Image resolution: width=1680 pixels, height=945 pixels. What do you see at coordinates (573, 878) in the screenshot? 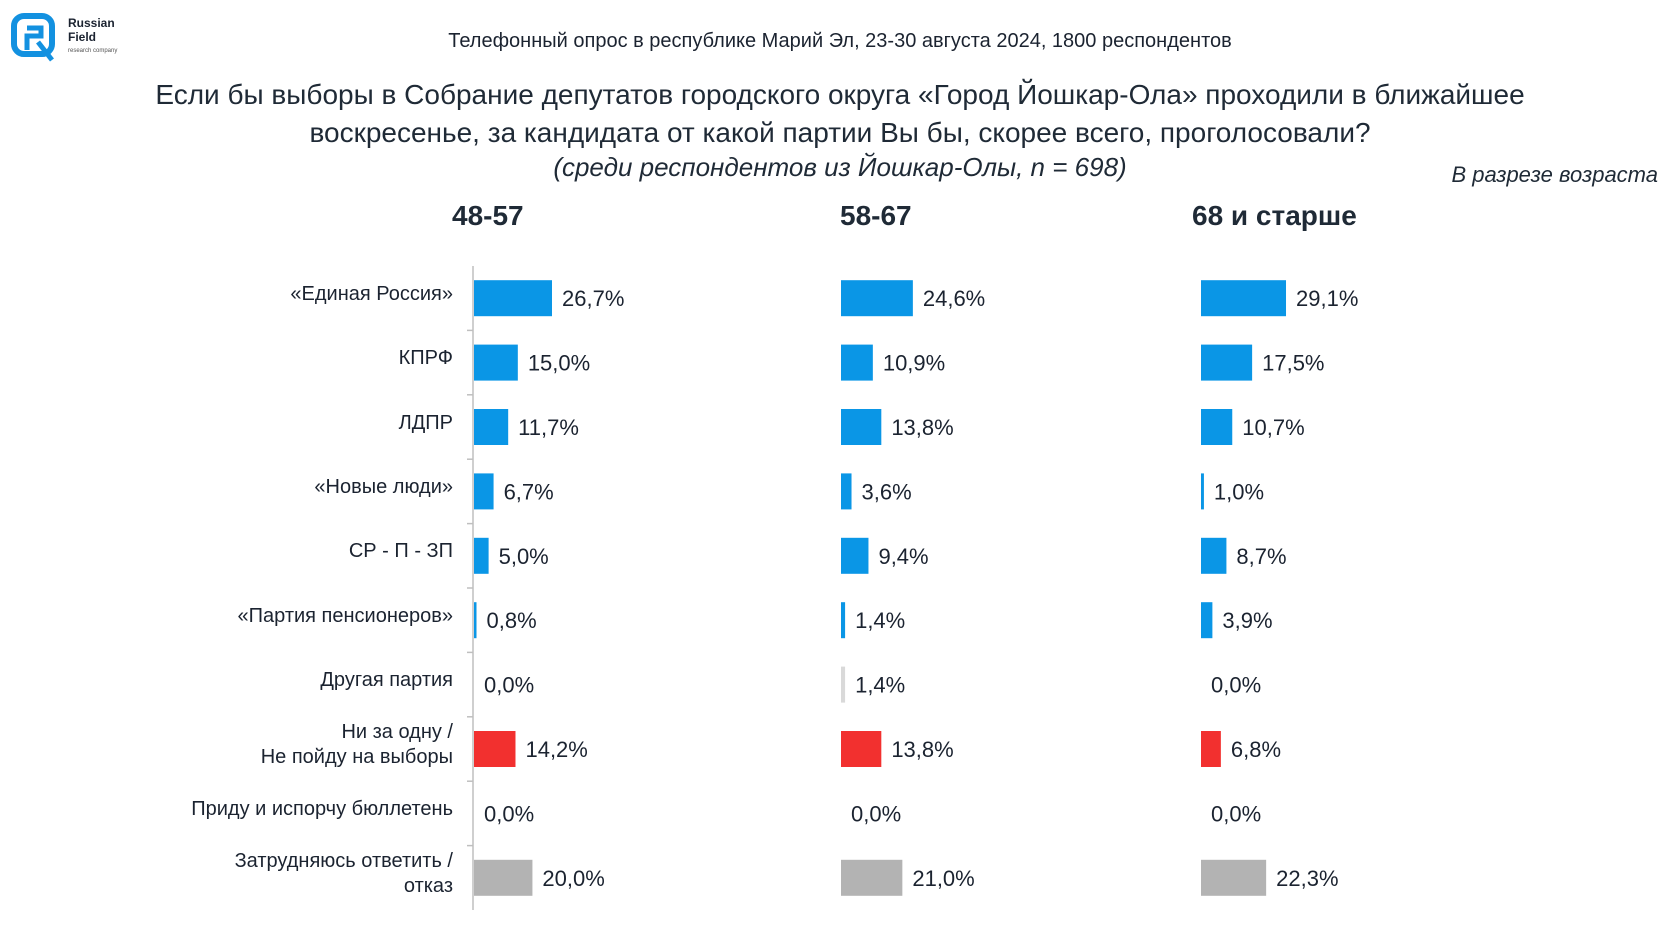
I see `data-label-1-10: 20,0%` at bounding box center [573, 878].